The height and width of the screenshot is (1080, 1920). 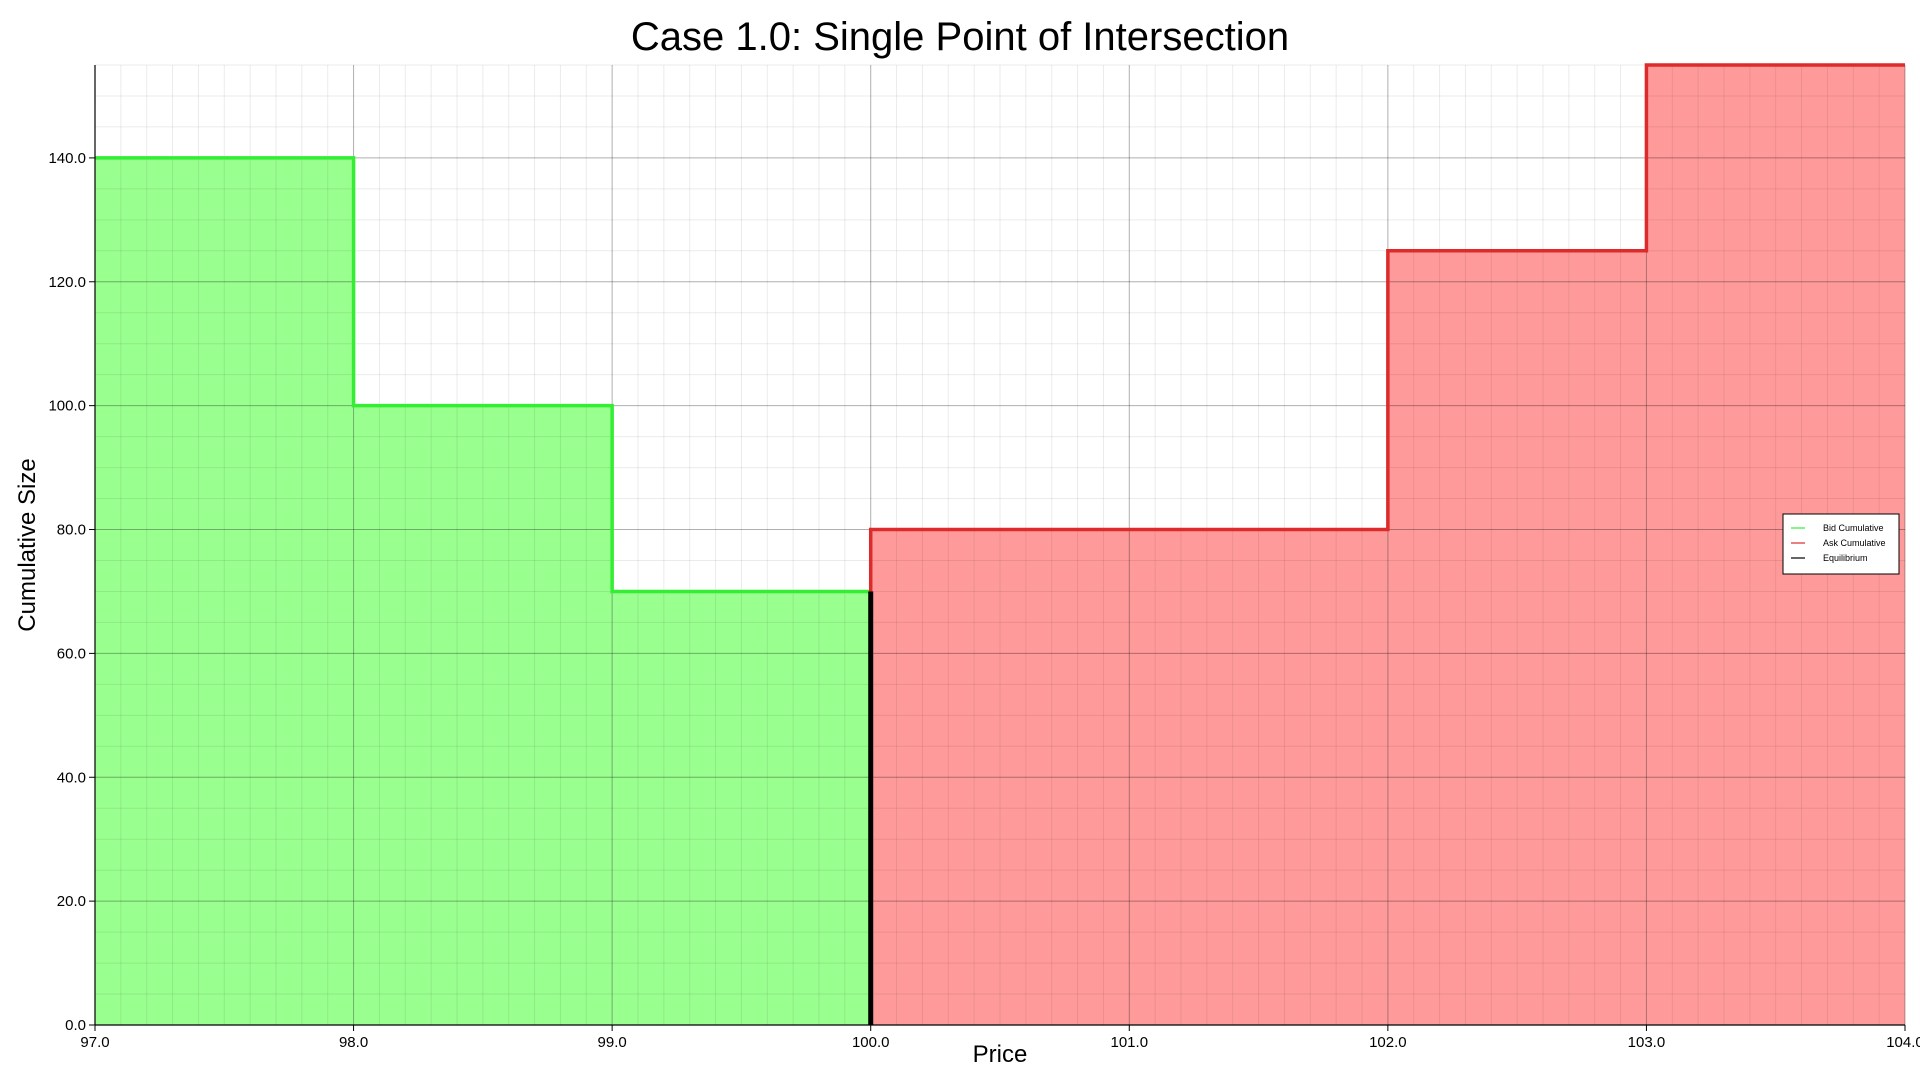 I want to click on y-tick-label: 80.0, so click(x=71, y=530).